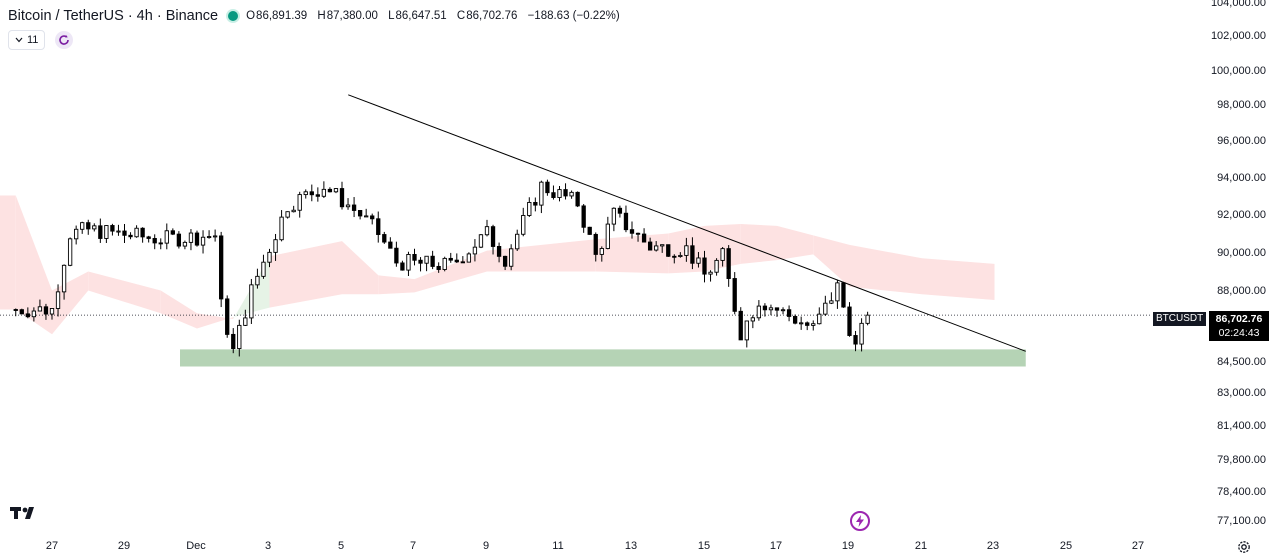  Describe the element at coordinates (25, 515) in the screenshot. I see `tradingview-logo-icon` at that location.